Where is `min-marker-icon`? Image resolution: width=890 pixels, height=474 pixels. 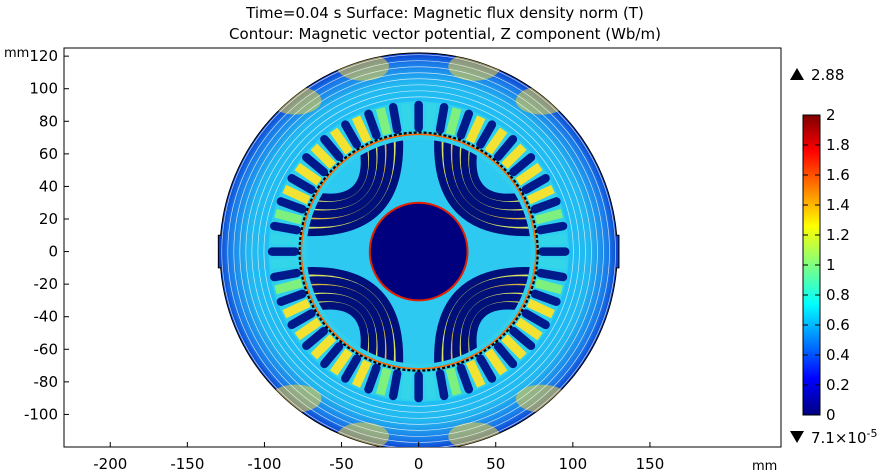
min-marker-icon is located at coordinates (797, 437).